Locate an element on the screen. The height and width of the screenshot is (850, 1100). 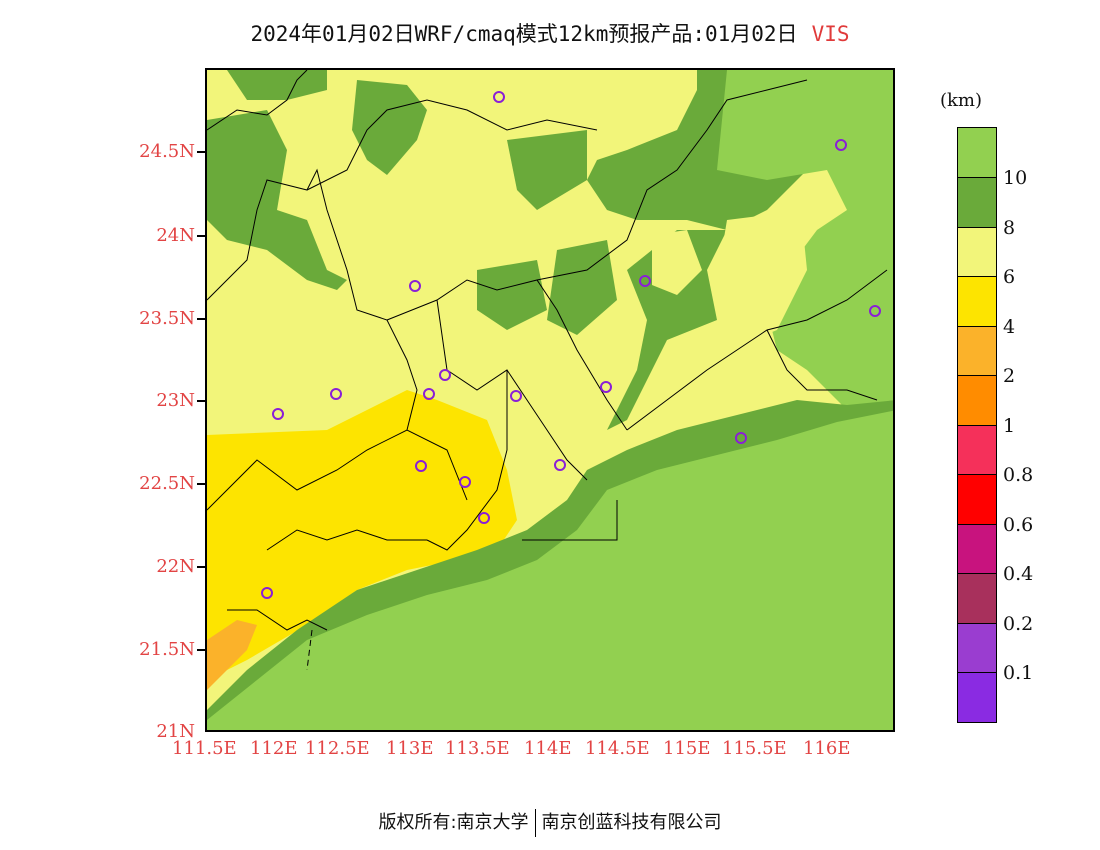
zone-green-east is located at coordinates (667, 330).